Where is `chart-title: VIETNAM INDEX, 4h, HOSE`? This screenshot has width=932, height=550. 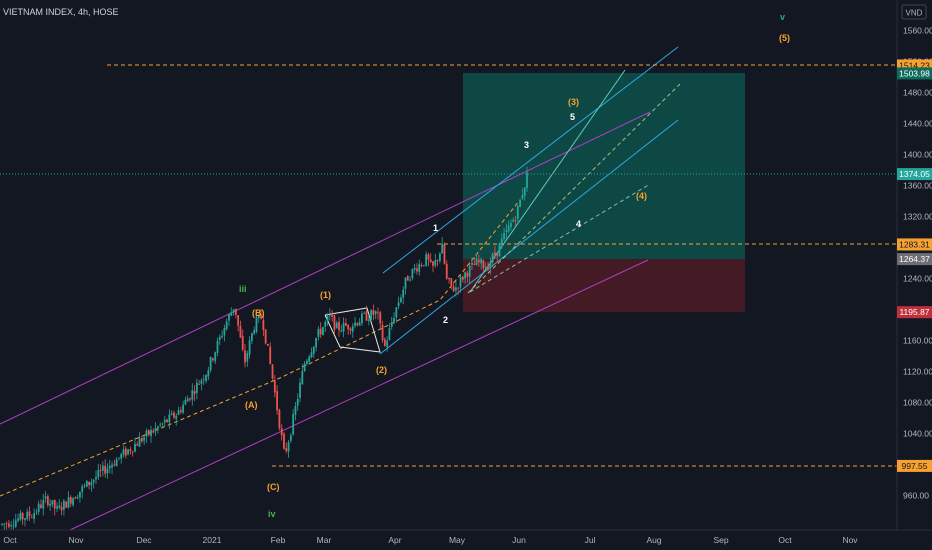
chart-title: VIETNAM INDEX, 4h, HOSE is located at coordinates (61, 12).